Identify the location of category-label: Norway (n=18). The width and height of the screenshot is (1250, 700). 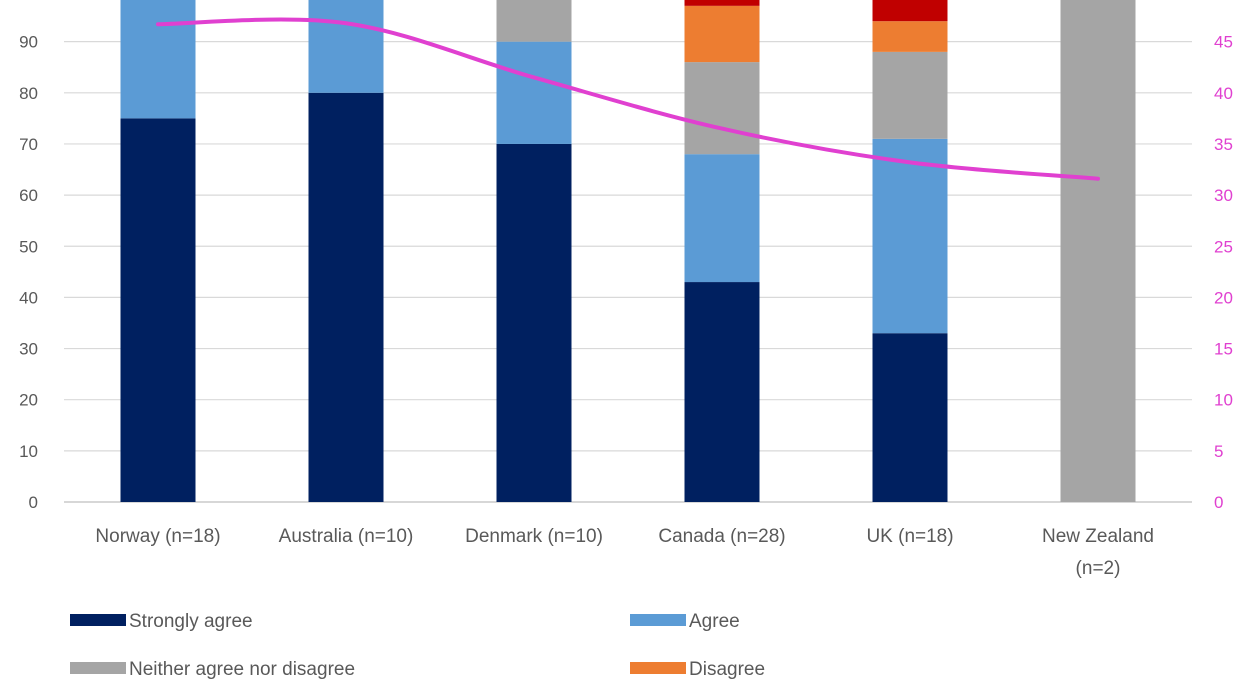
(157, 536).